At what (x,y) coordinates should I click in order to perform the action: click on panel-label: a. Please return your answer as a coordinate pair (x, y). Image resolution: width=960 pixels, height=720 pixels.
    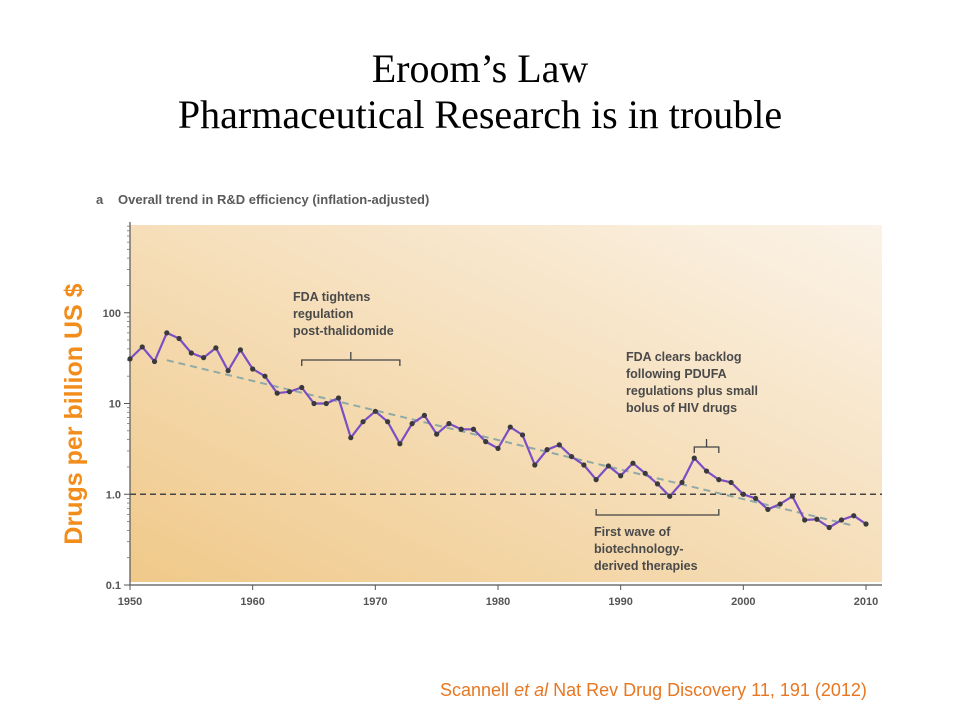
    Looking at the image, I should click on (100, 199).